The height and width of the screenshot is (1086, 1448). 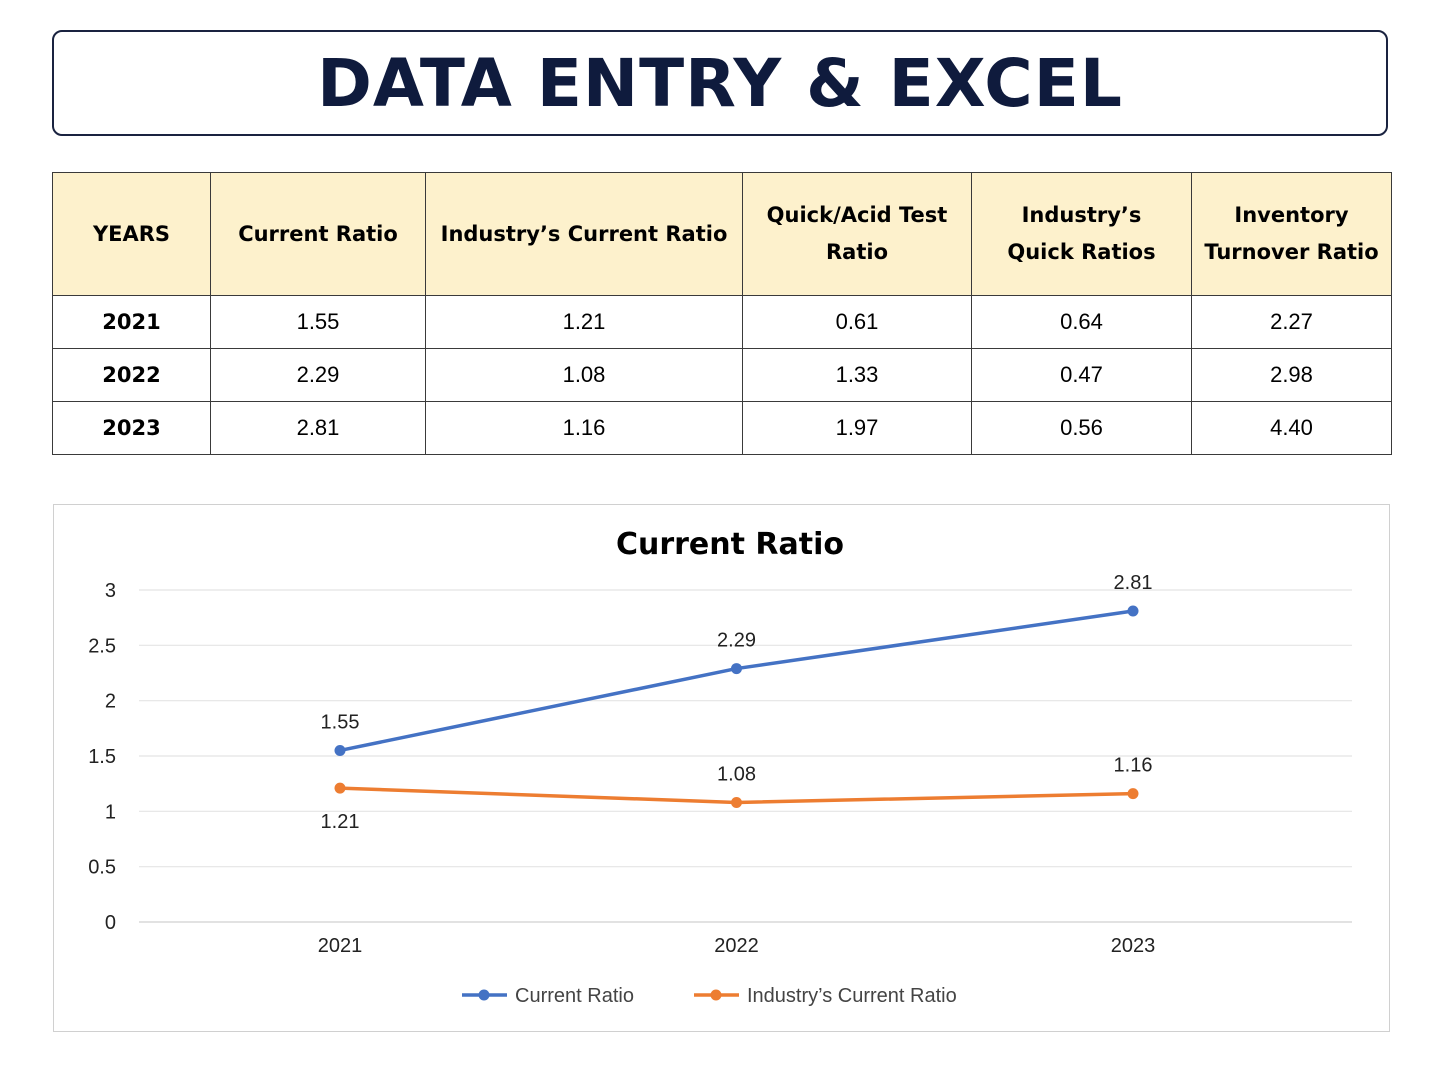 What do you see at coordinates (318, 234) in the screenshot?
I see `header-current-ratio: Current Ratio` at bounding box center [318, 234].